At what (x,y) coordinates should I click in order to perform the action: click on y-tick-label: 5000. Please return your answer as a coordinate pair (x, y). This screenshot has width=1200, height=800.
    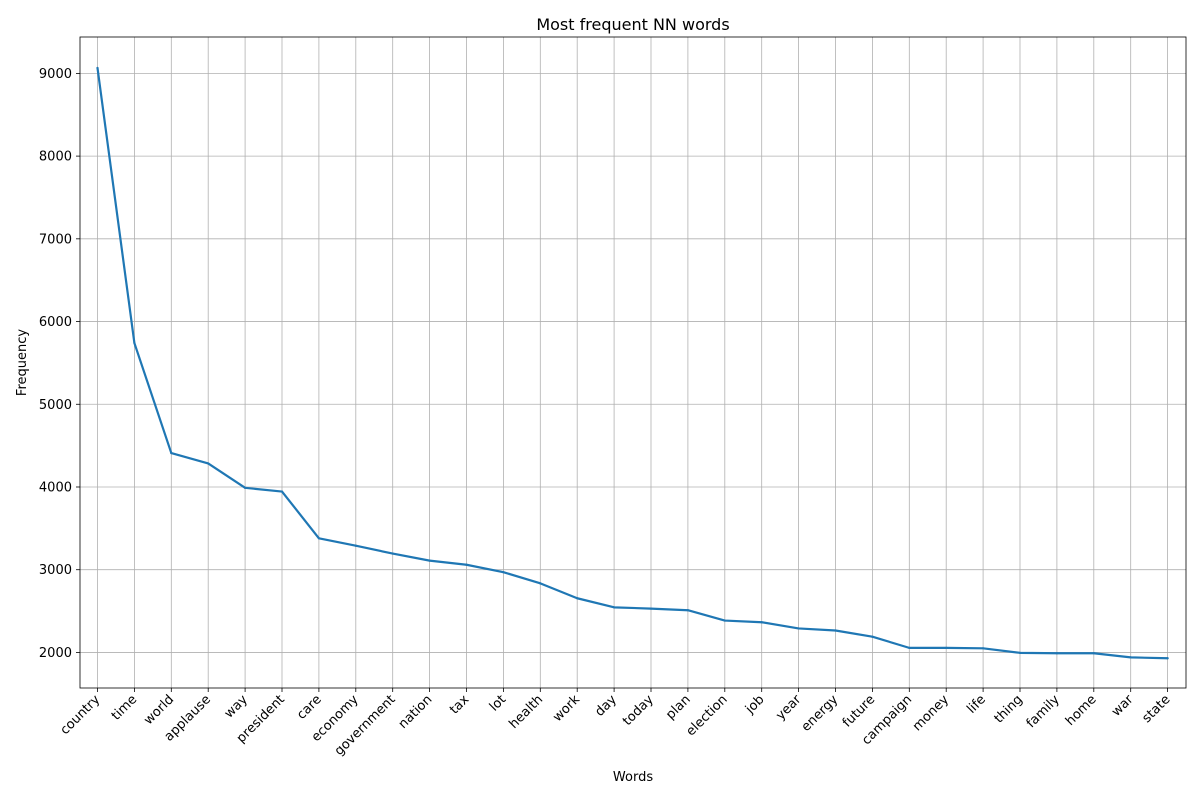
    Looking at the image, I should click on (55, 405).